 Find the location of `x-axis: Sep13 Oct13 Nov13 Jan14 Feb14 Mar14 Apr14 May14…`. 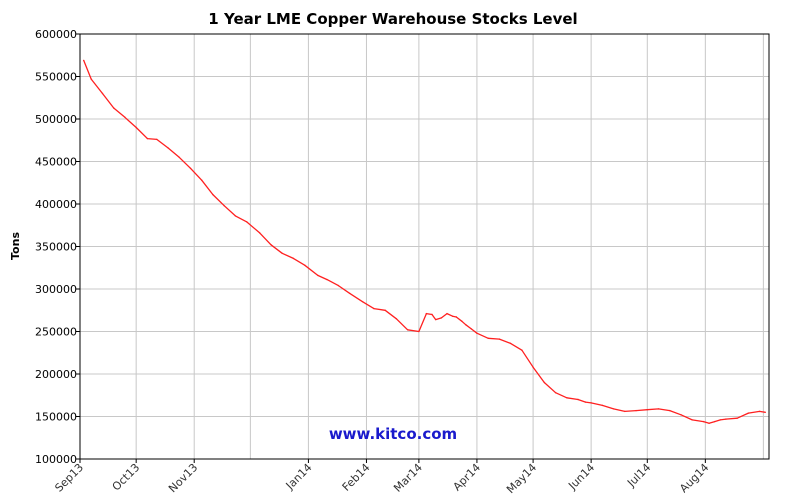

x-axis: Sep13 Oct13 Nov13 Jan14 Feb14 Mar14 Apr14 May14… is located at coordinates (381, 477).